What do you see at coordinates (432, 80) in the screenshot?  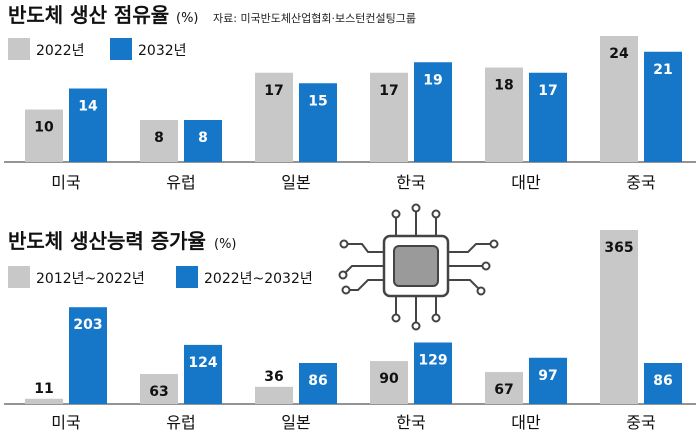 I see `chart1-value-label: 19` at bounding box center [432, 80].